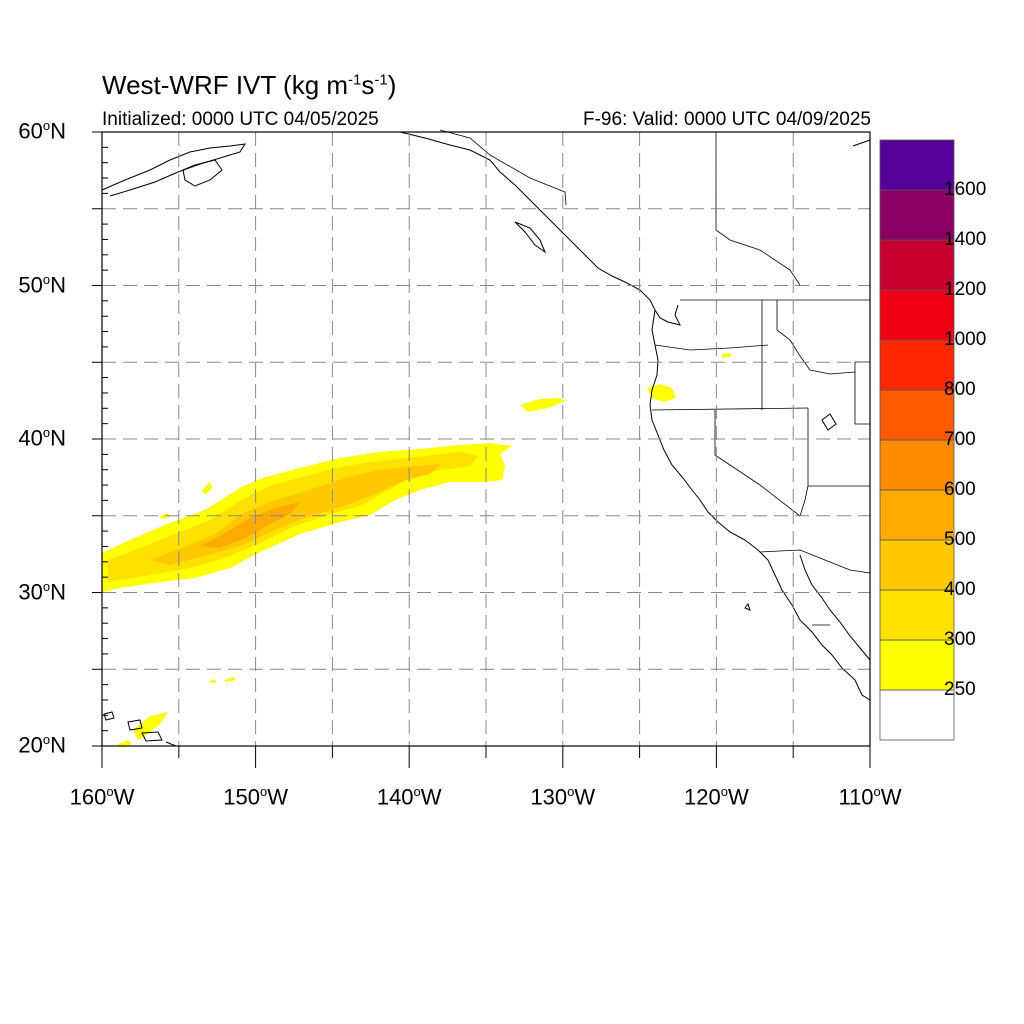 This screenshot has width=1024, height=1024. I want to click on lon-label: 160oW, so click(102, 797).